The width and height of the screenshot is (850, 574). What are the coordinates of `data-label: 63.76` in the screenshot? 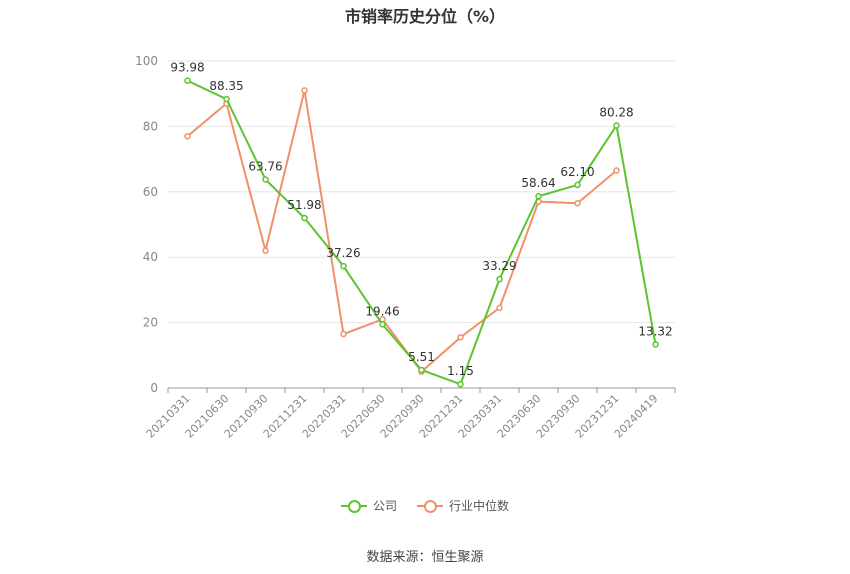 It's located at (265, 167).